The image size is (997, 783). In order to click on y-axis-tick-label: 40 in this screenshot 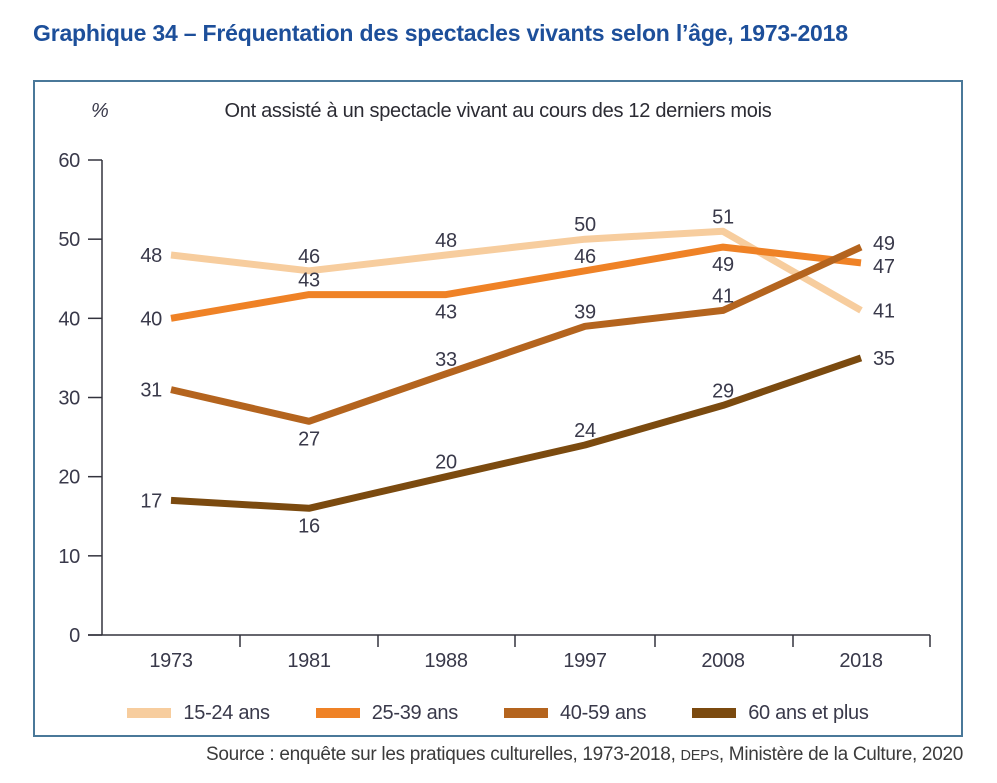, I will do `click(69, 319)`.